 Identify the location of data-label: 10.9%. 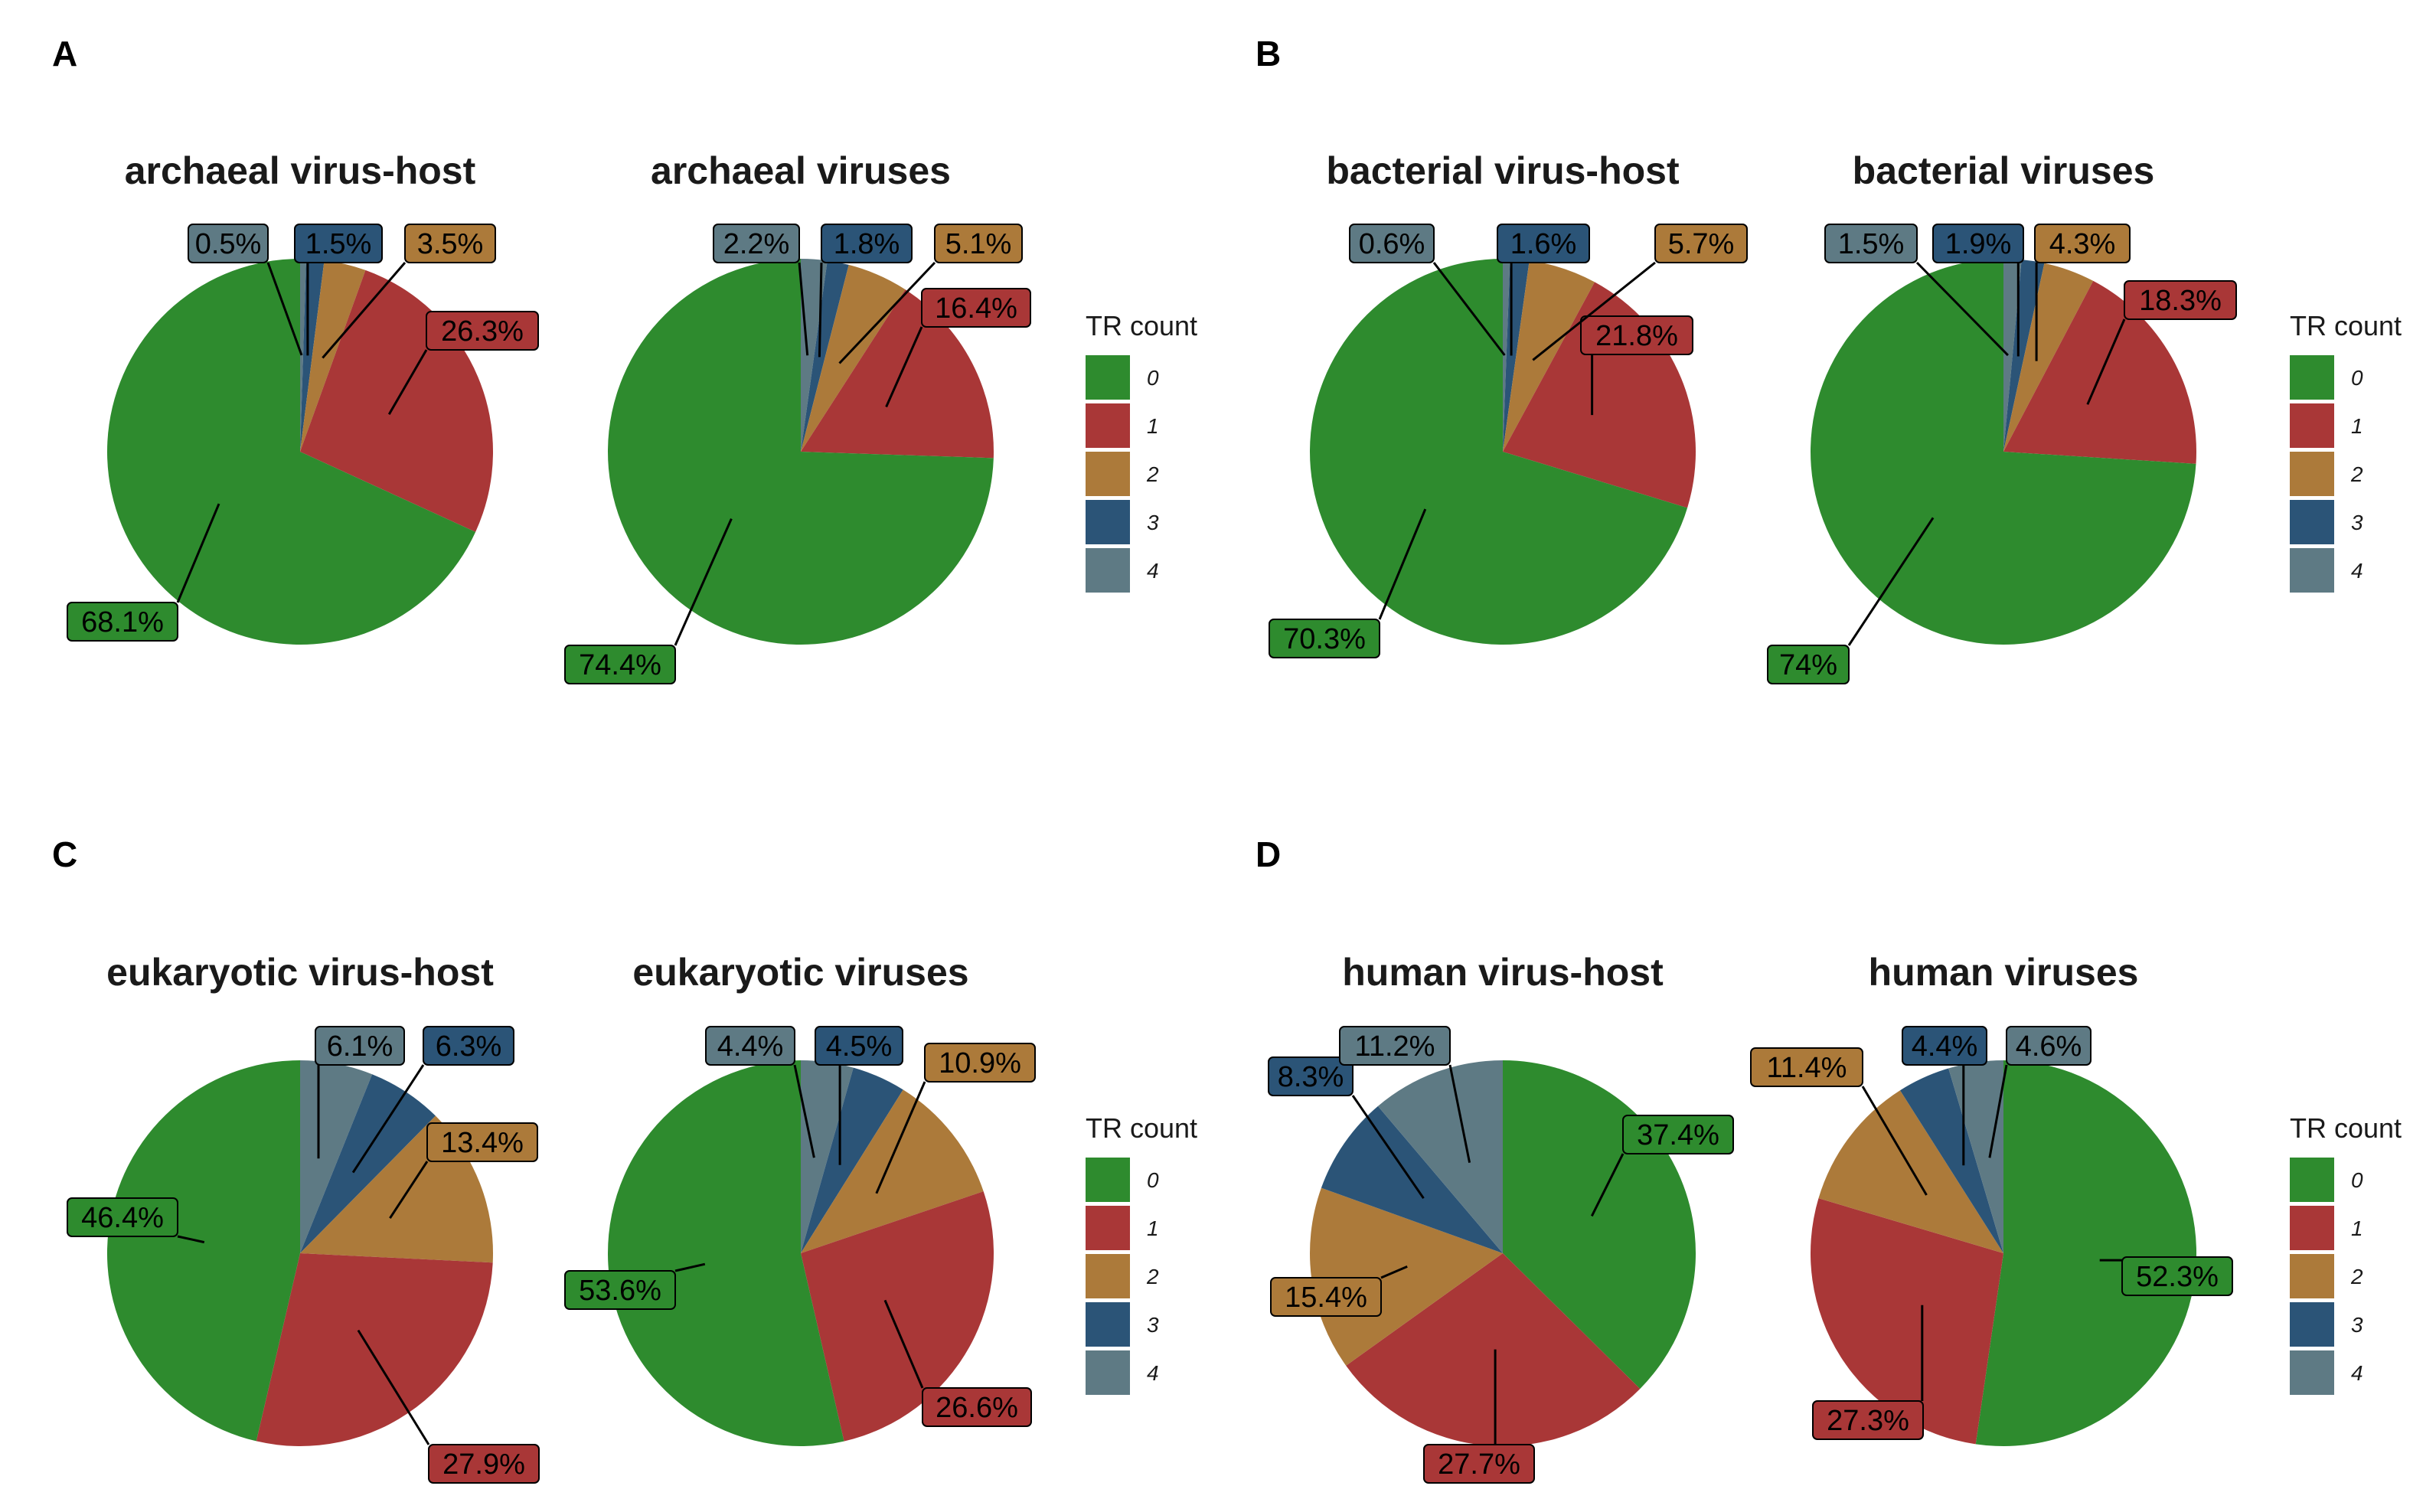
(980, 1063).